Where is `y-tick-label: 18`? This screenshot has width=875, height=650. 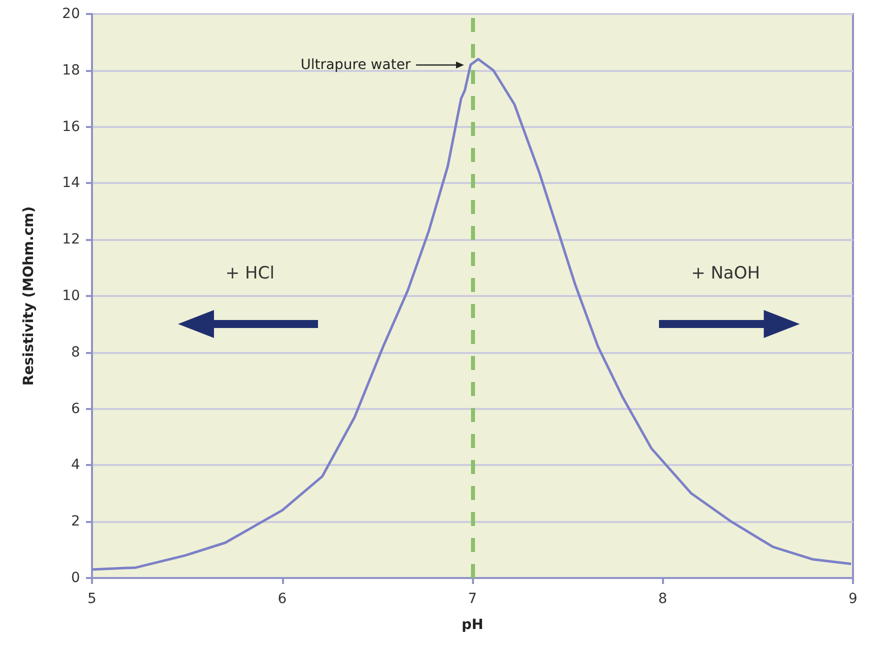
y-tick-label: 18 is located at coordinates (71, 70).